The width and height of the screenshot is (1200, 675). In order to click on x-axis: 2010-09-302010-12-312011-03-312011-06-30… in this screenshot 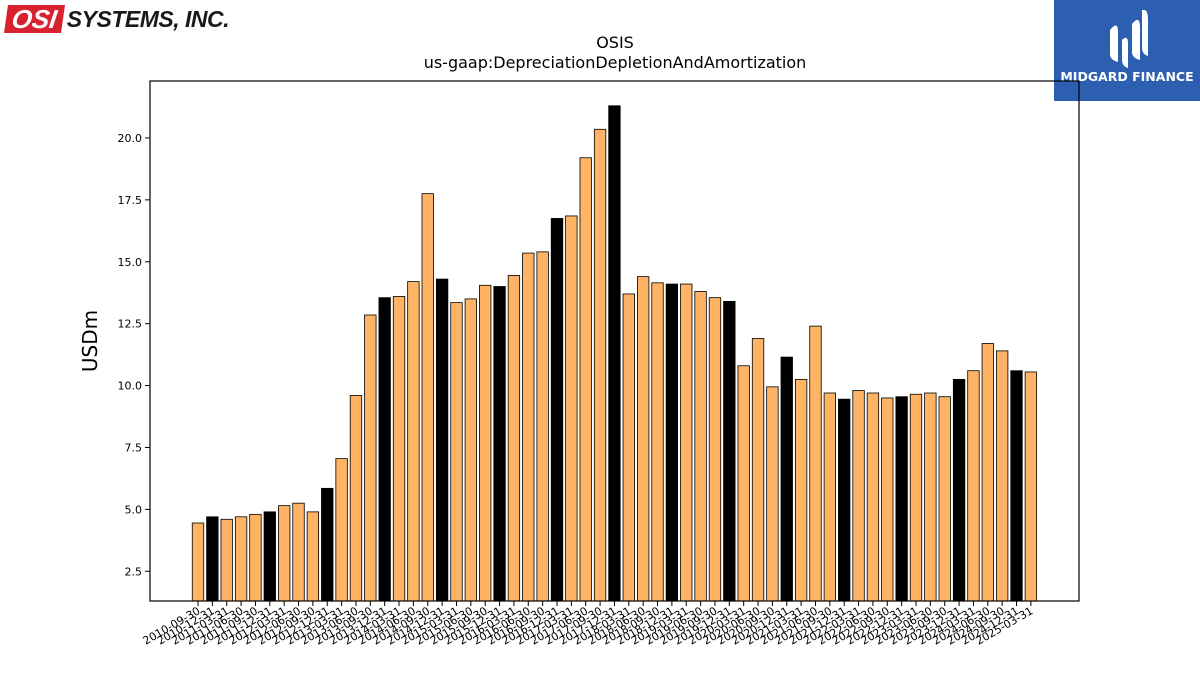, I will do `click(588, 624)`.